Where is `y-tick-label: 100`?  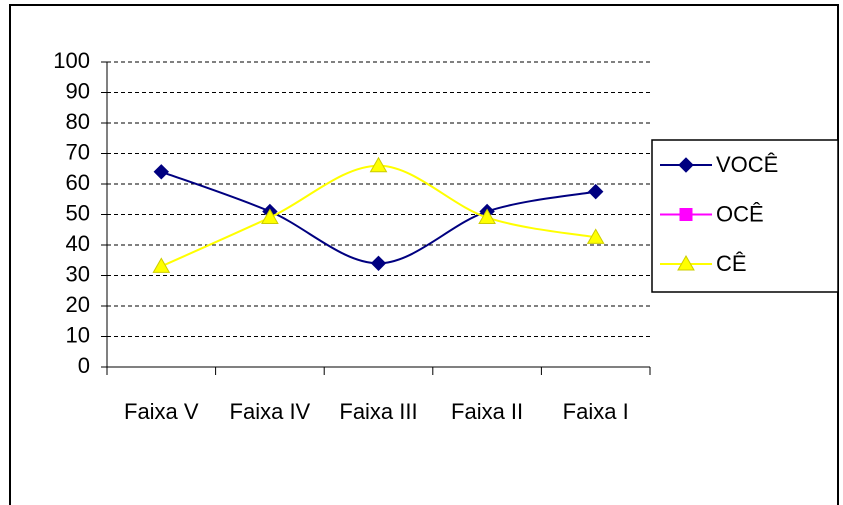
y-tick-label: 100 is located at coordinates (71, 60).